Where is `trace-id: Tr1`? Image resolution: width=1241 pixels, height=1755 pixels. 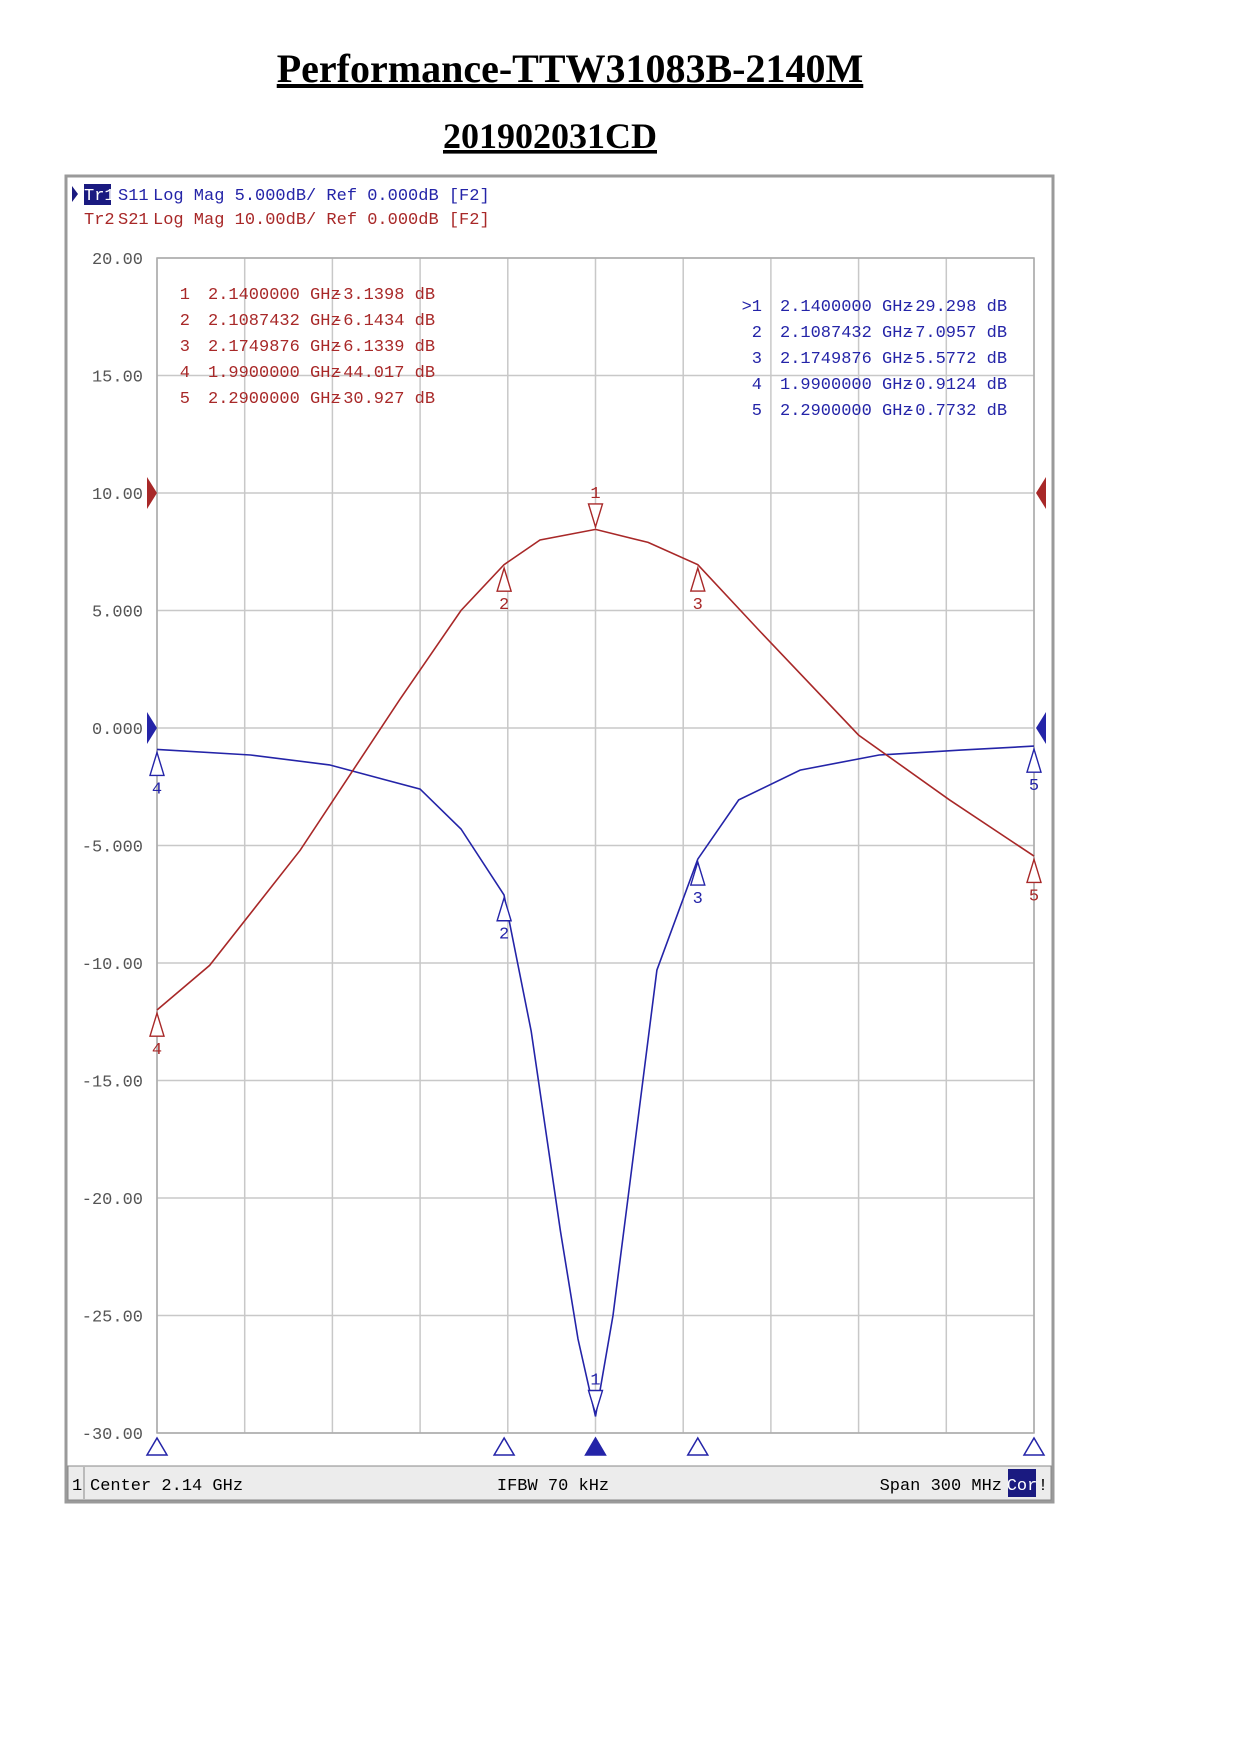
trace-id: Tr1 is located at coordinates (99, 196).